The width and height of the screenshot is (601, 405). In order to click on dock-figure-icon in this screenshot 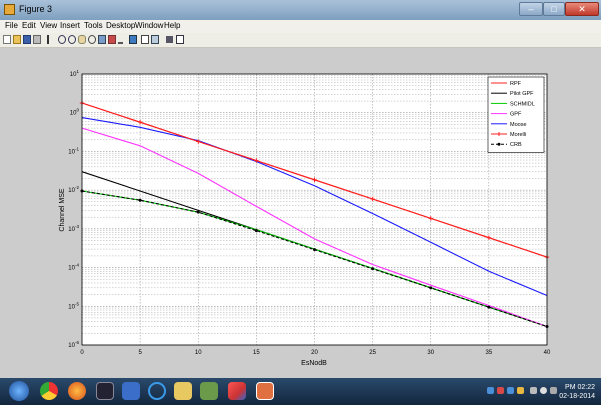, I will do `click(180, 39)`.